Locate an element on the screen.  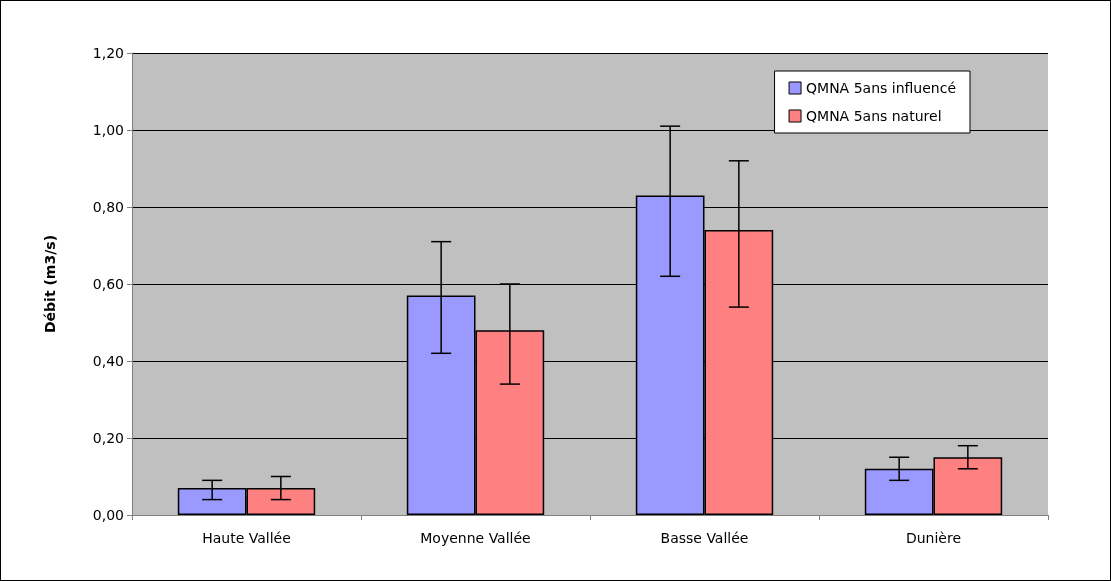
y-tick-label: 0,80 is located at coordinates (108, 207).